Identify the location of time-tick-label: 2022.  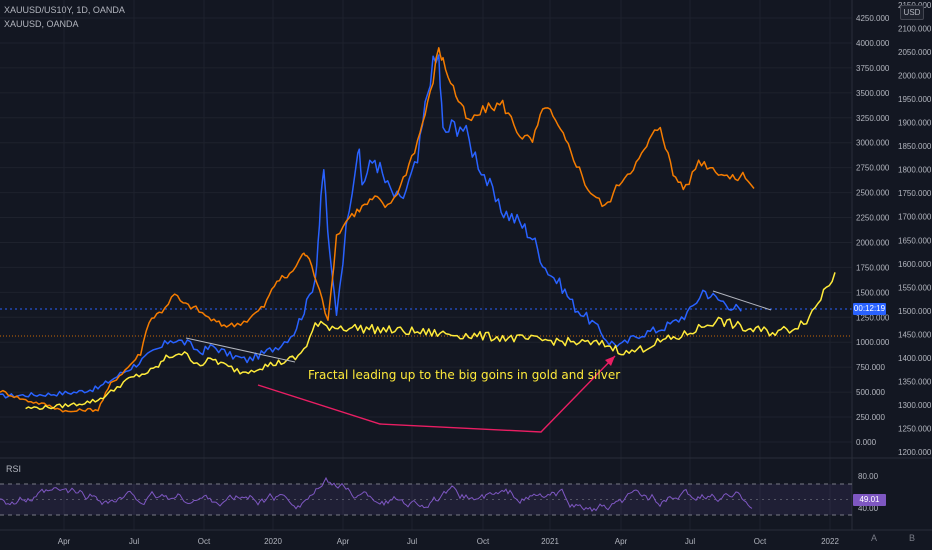
(830, 541).